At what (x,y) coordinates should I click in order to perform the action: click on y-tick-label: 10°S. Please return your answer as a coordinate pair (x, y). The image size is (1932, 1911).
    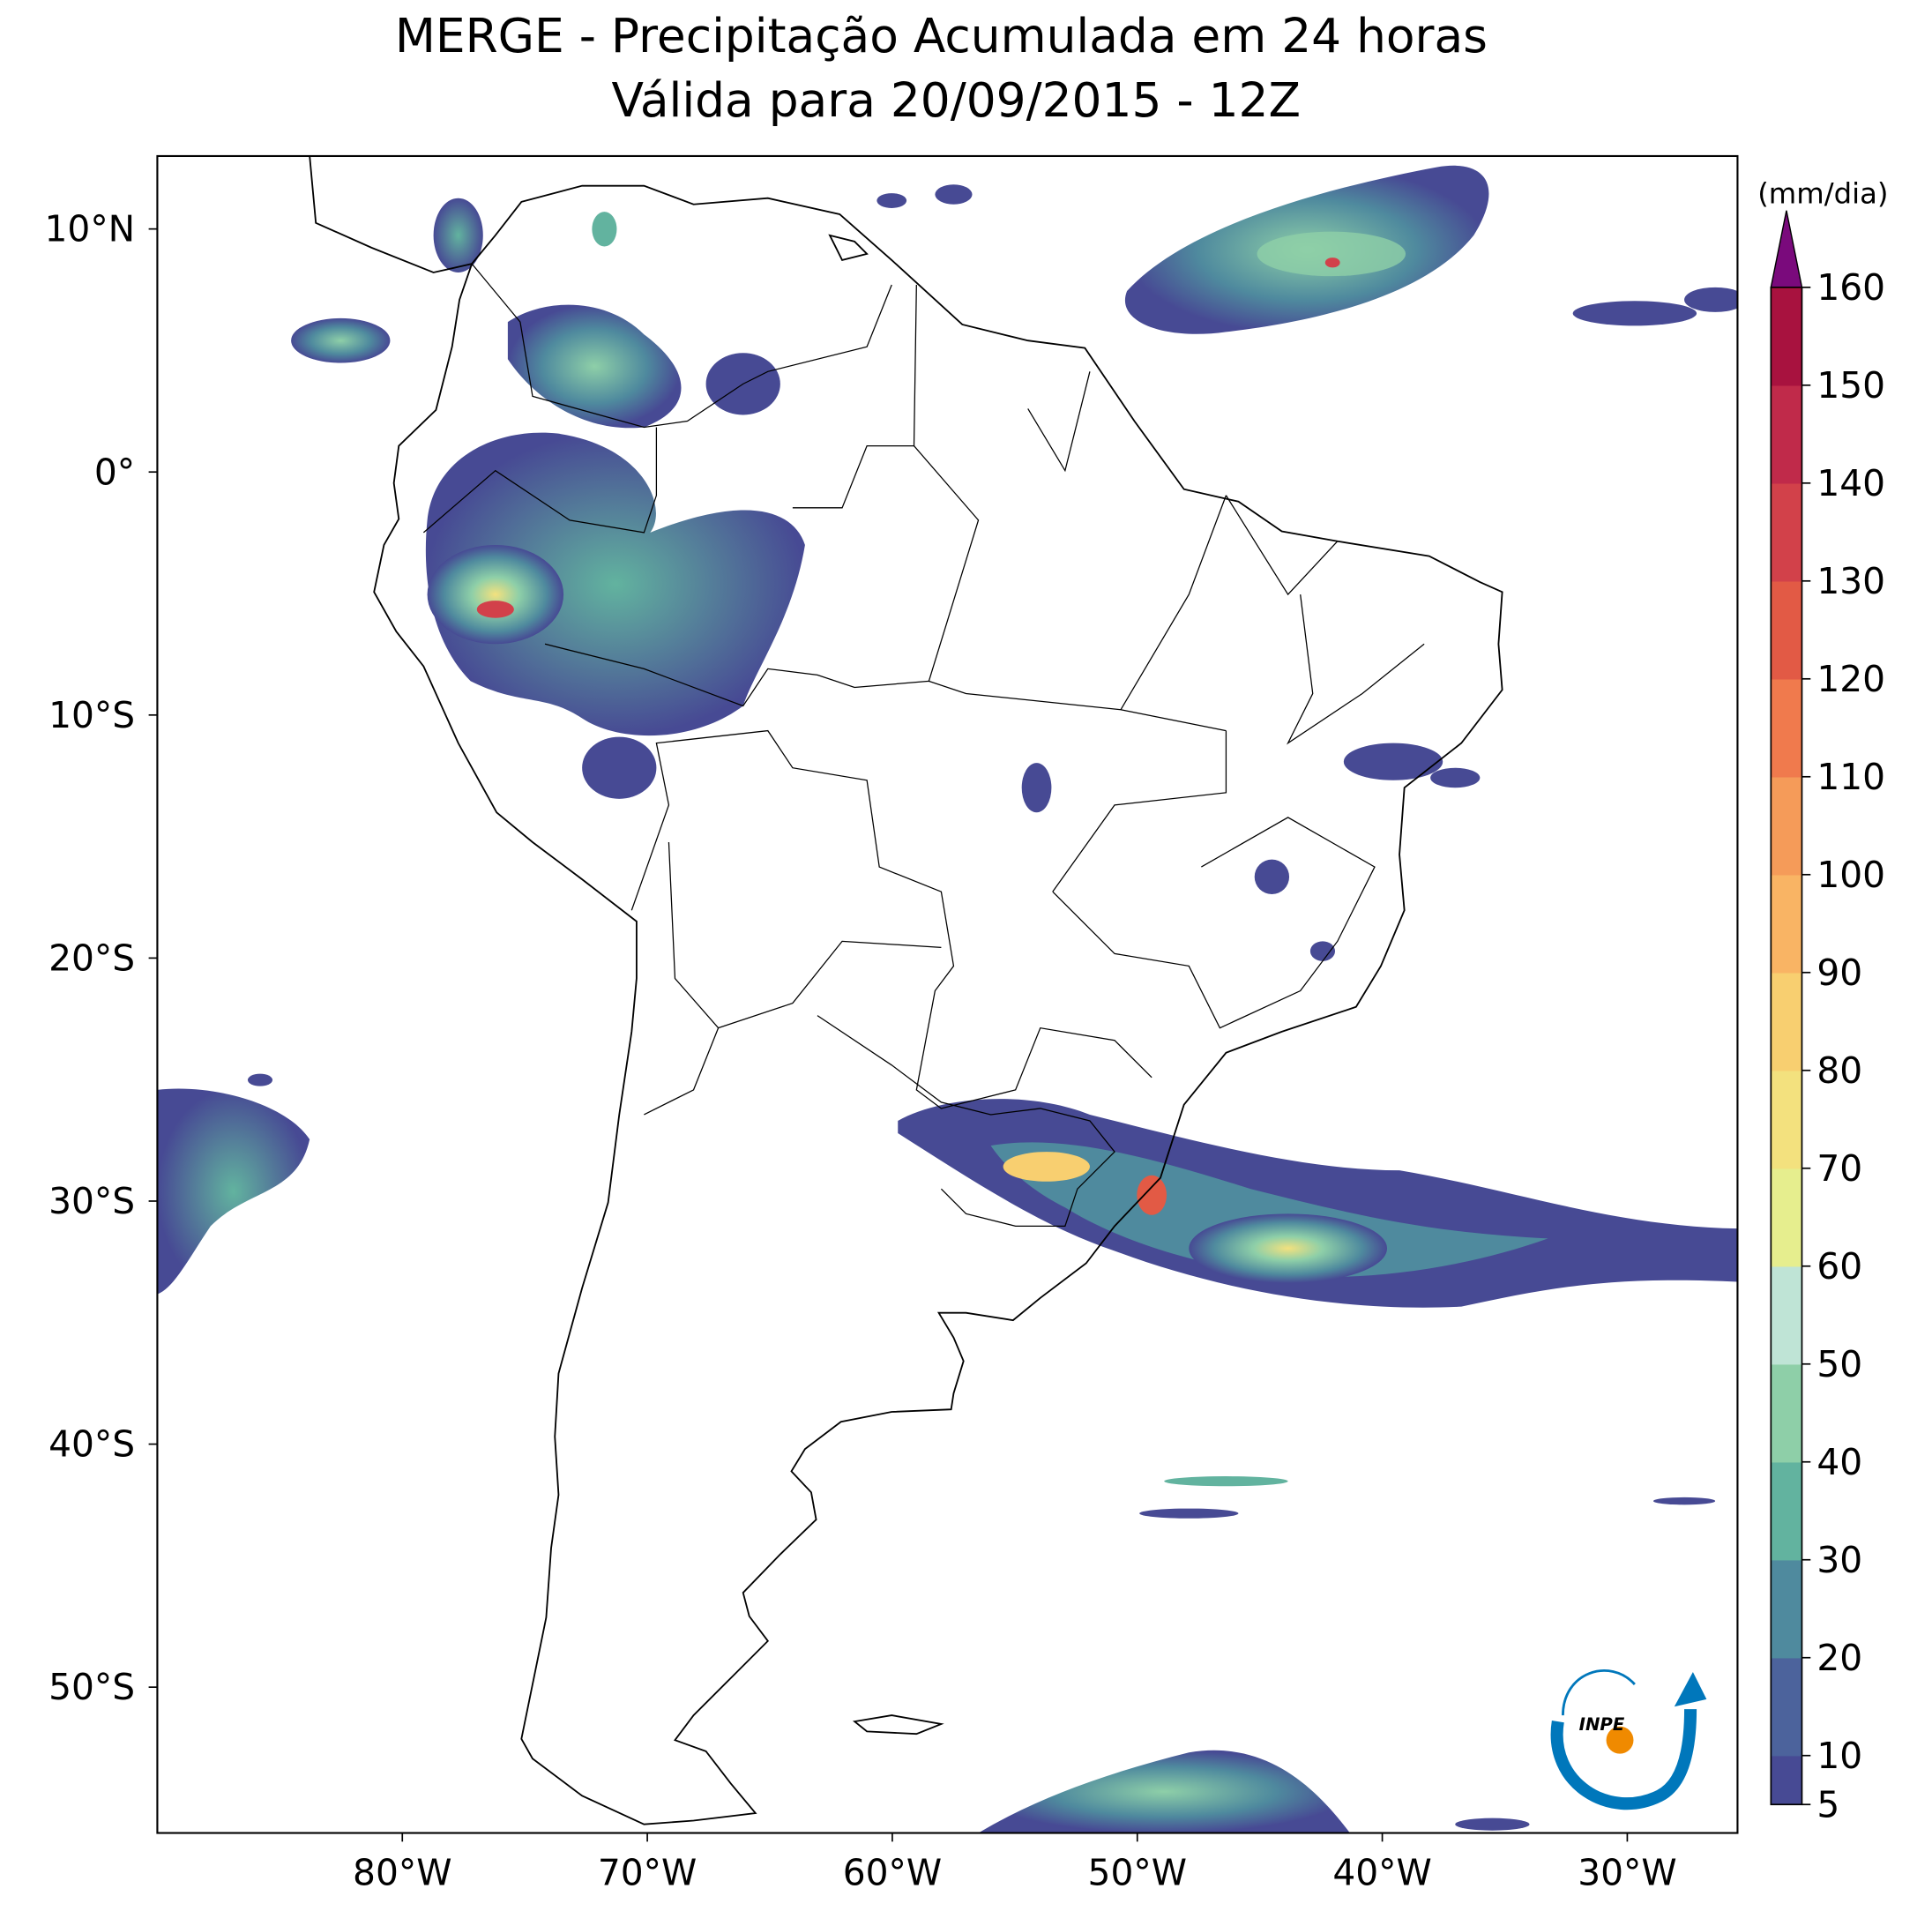
    Looking at the image, I should click on (91, 715).